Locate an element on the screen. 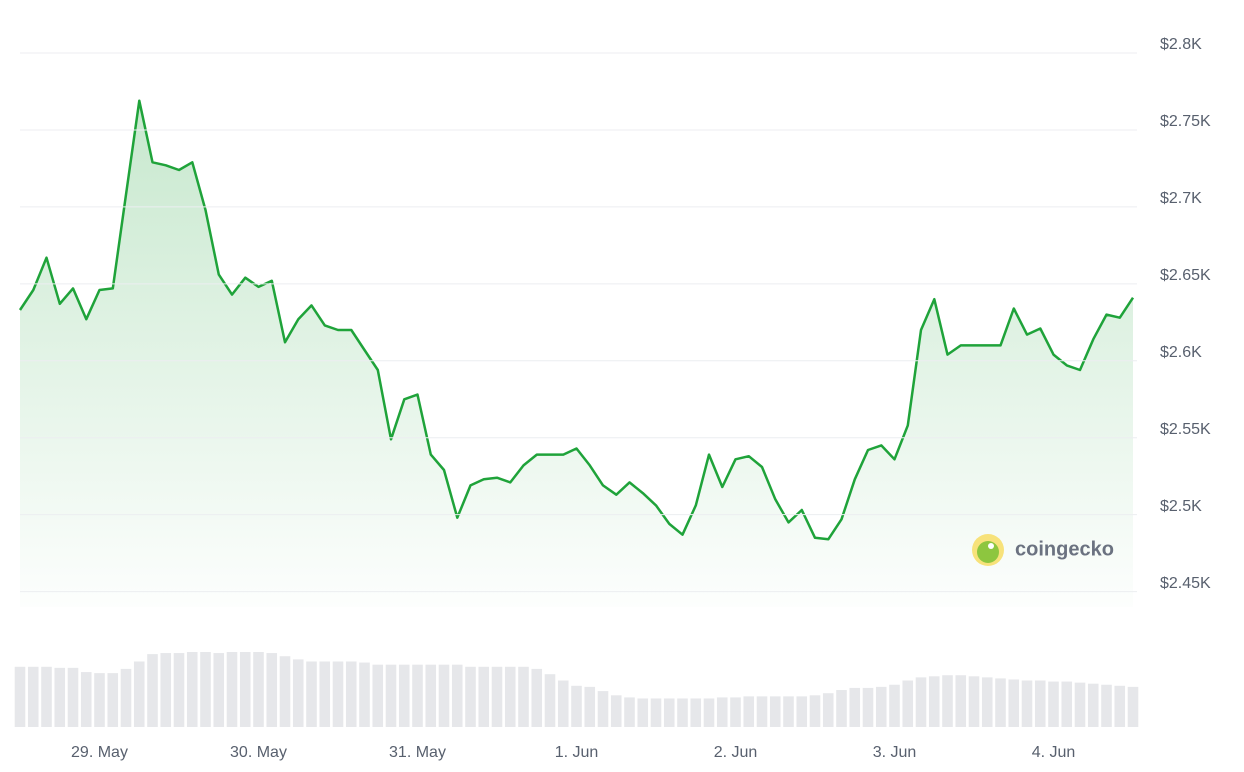  x-tick-label: 29. May is located at coordinates (99, 752).